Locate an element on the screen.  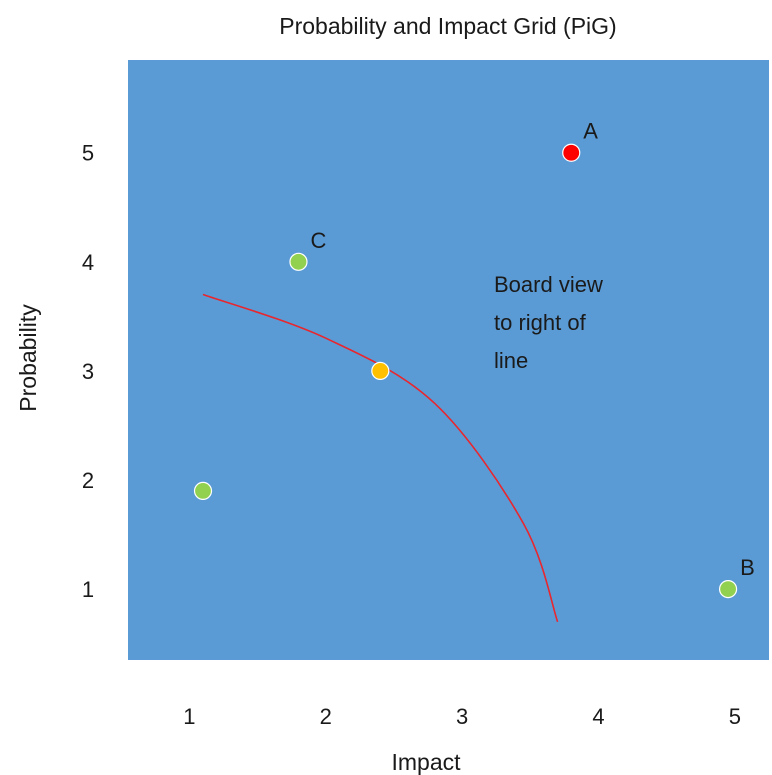
point-label-b: B is located at coordinates (747, 567).